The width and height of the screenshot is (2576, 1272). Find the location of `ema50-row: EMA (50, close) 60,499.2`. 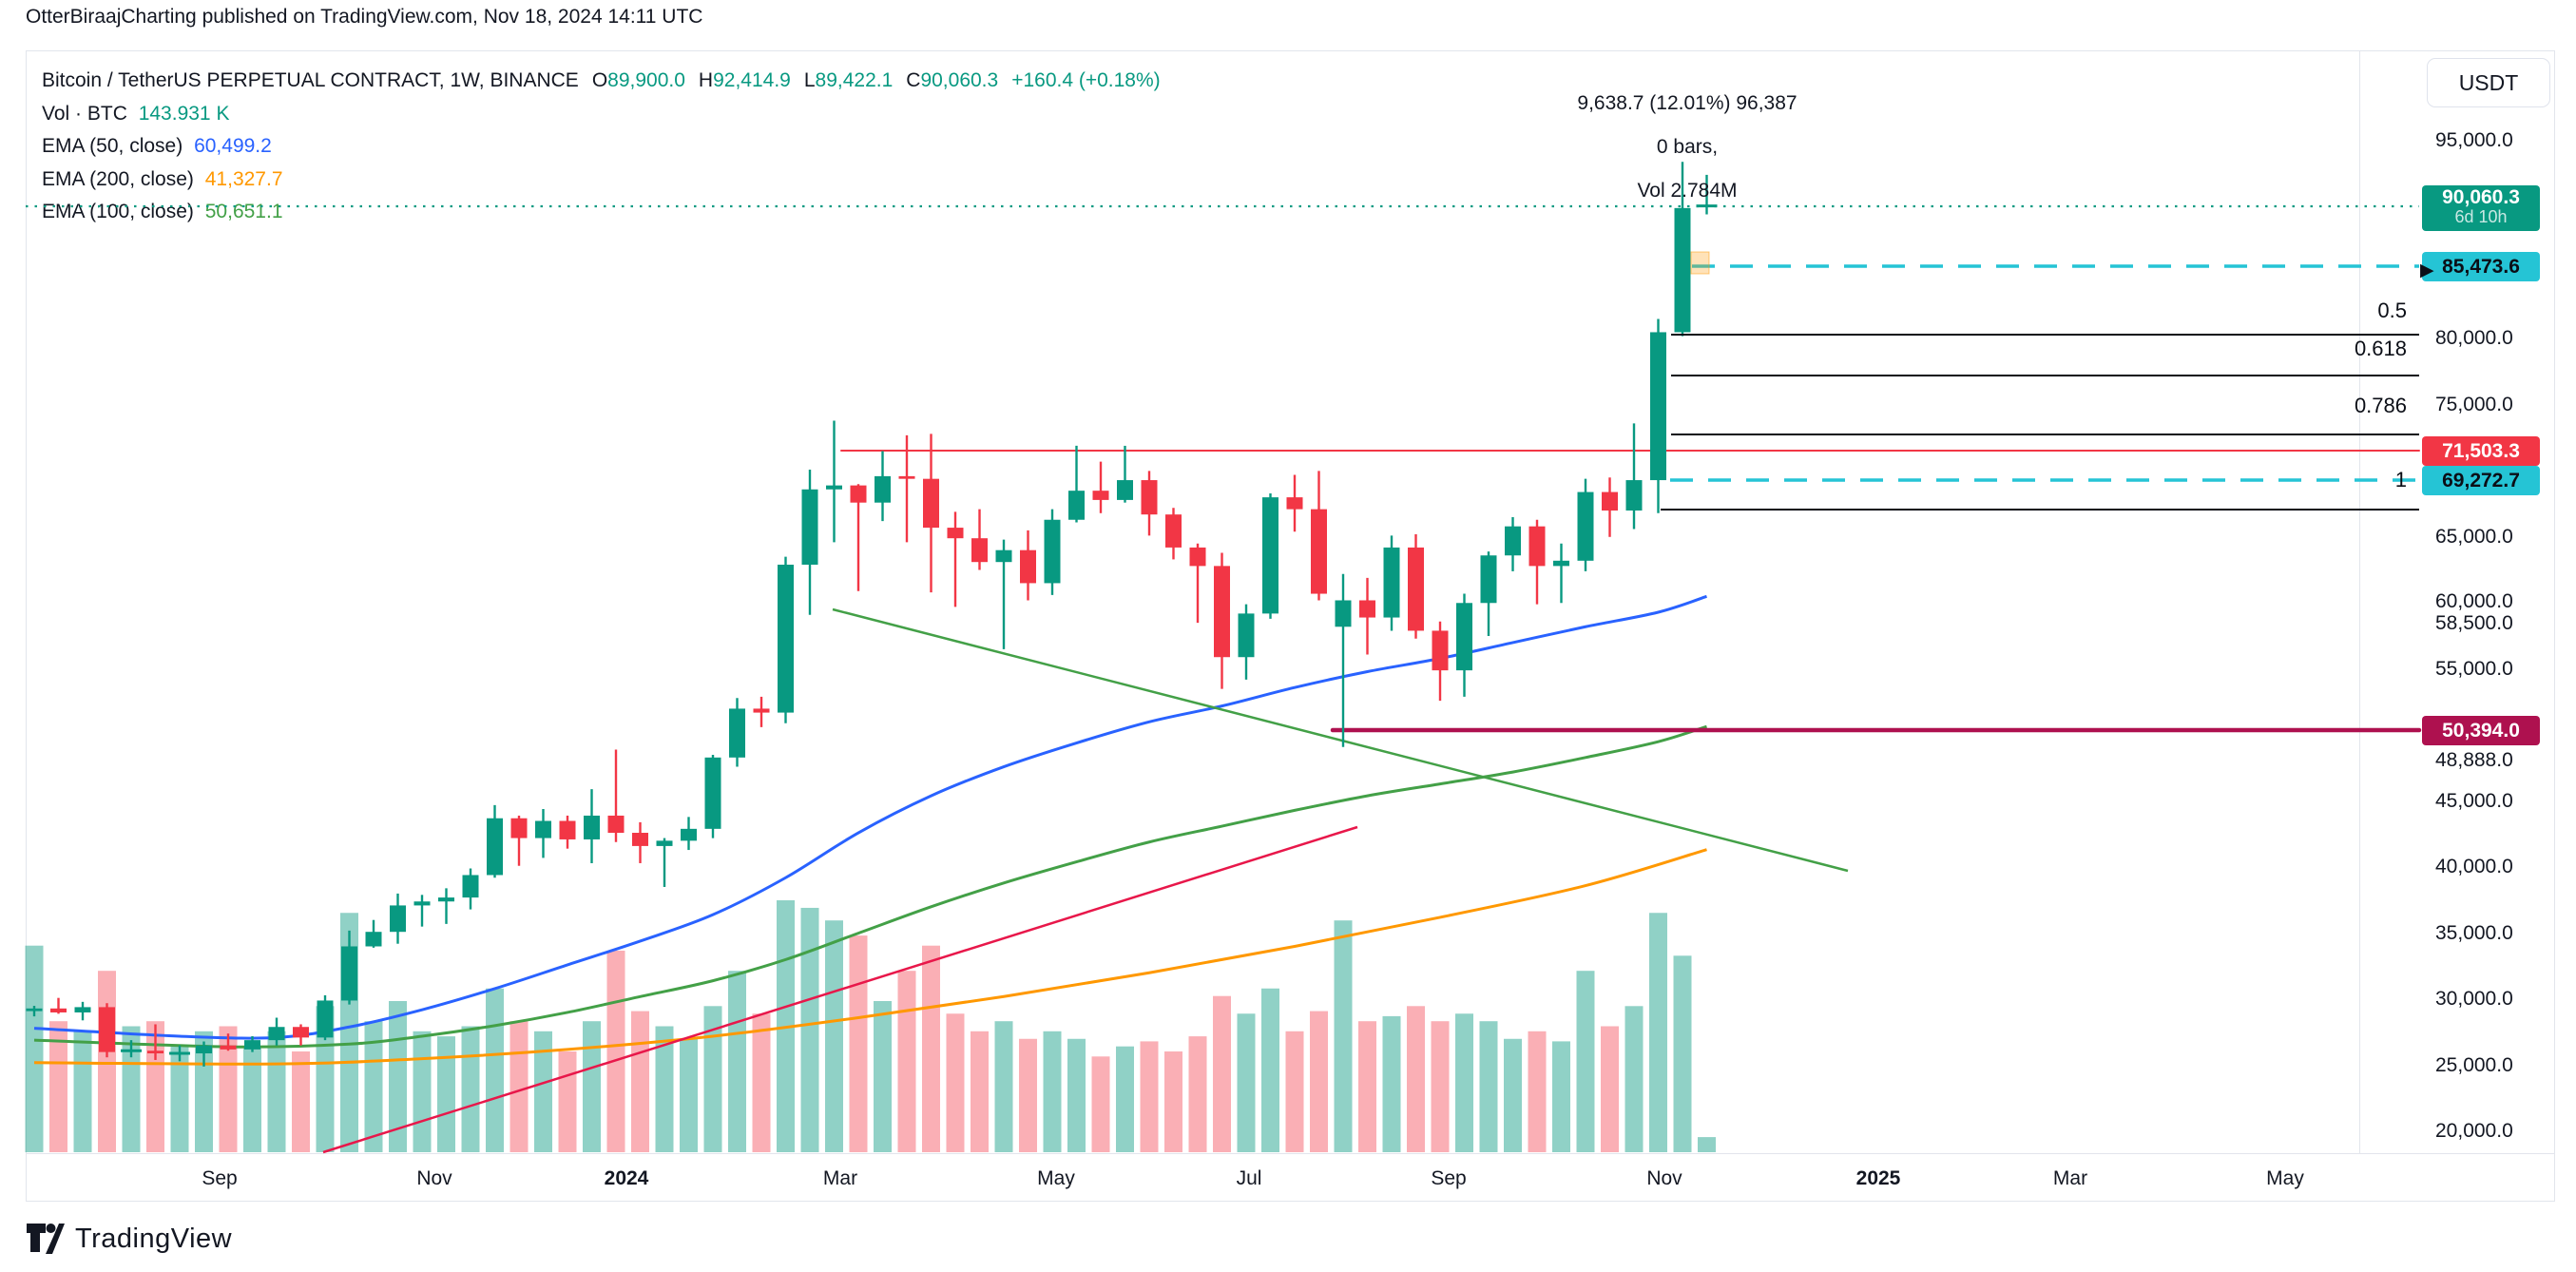

ema50-row: EMA (50, close) 60,499.2 is located at coordinates (601, 147).